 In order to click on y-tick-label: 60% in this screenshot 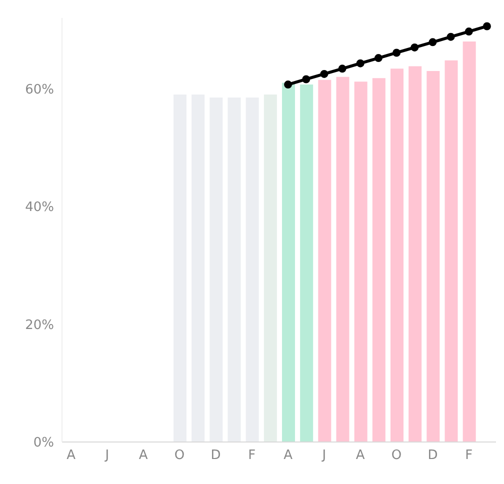, I will do `click(39, 90)`.